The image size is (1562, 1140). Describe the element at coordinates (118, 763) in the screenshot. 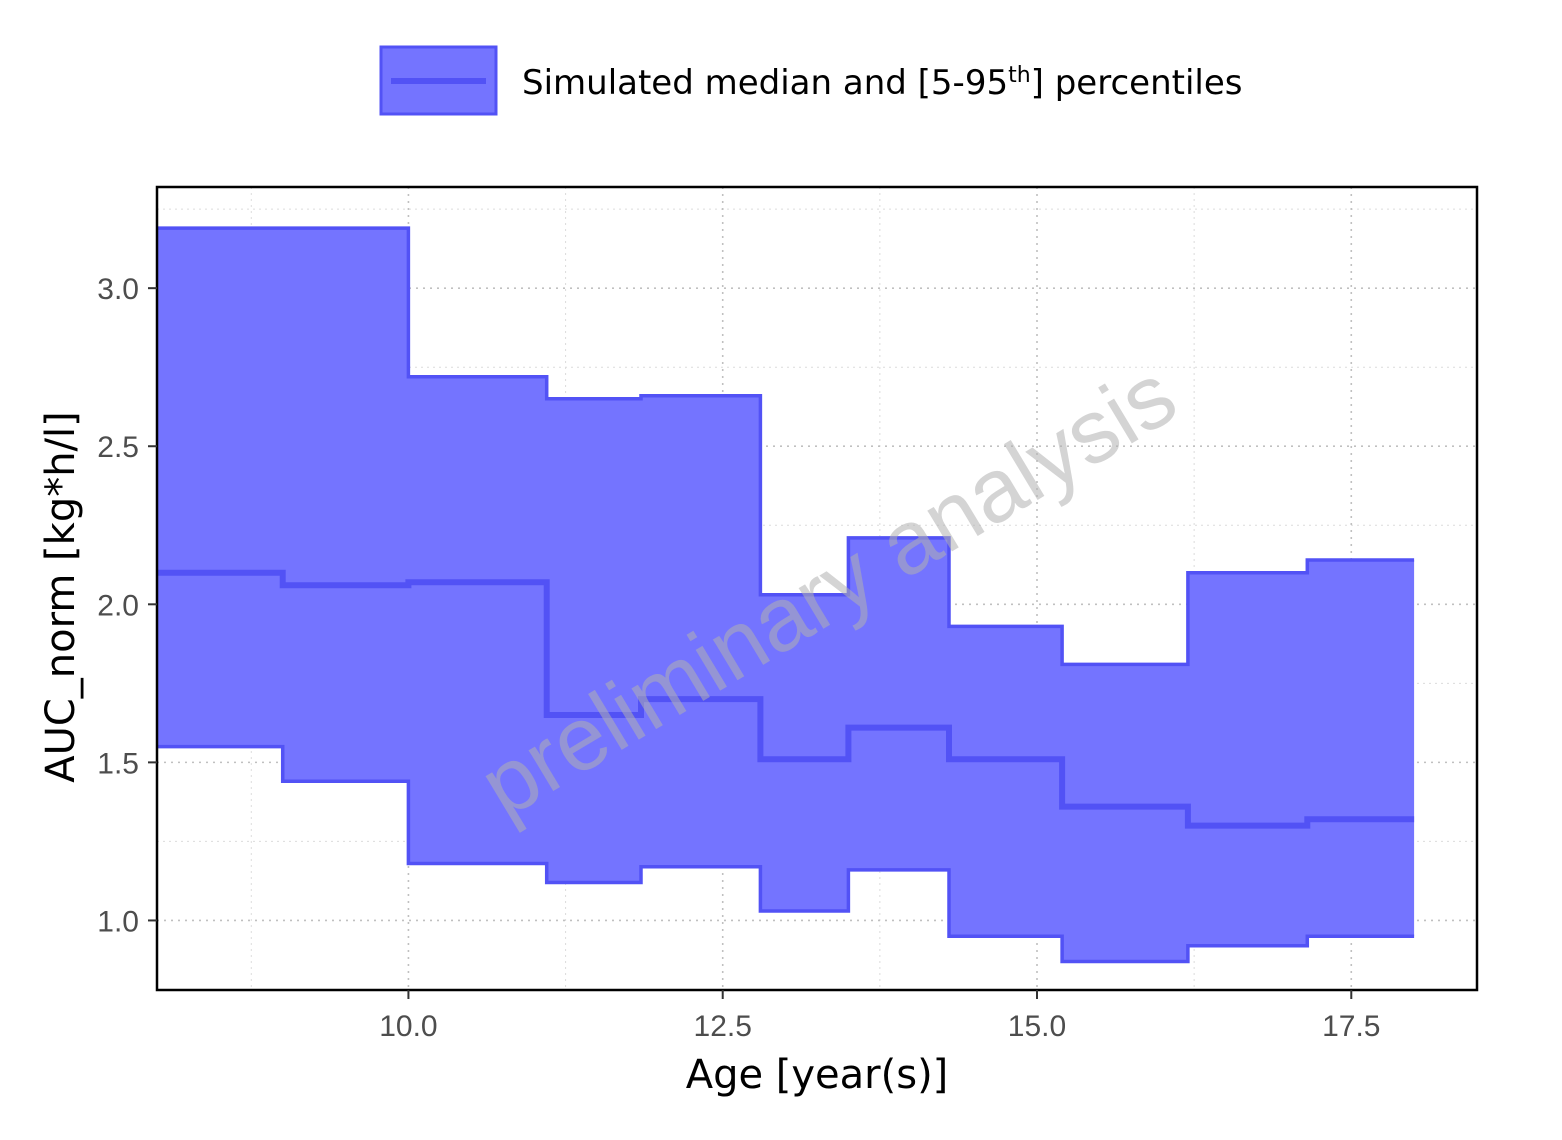

I see `y-tick-label: 1.5` at that location.